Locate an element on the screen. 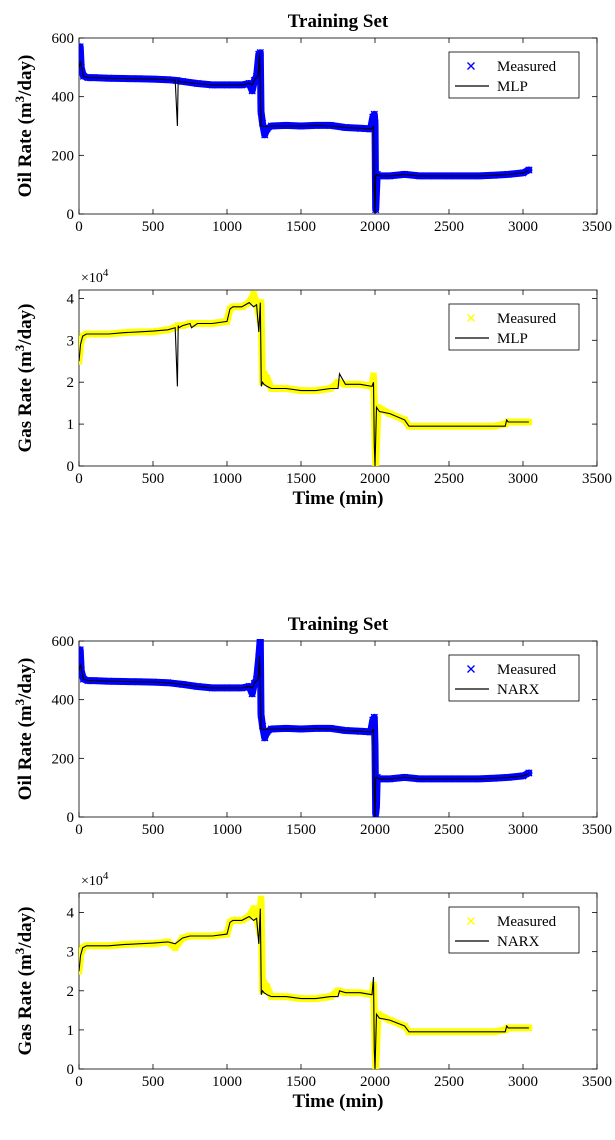  series-line is located at coordinates (304, 383).